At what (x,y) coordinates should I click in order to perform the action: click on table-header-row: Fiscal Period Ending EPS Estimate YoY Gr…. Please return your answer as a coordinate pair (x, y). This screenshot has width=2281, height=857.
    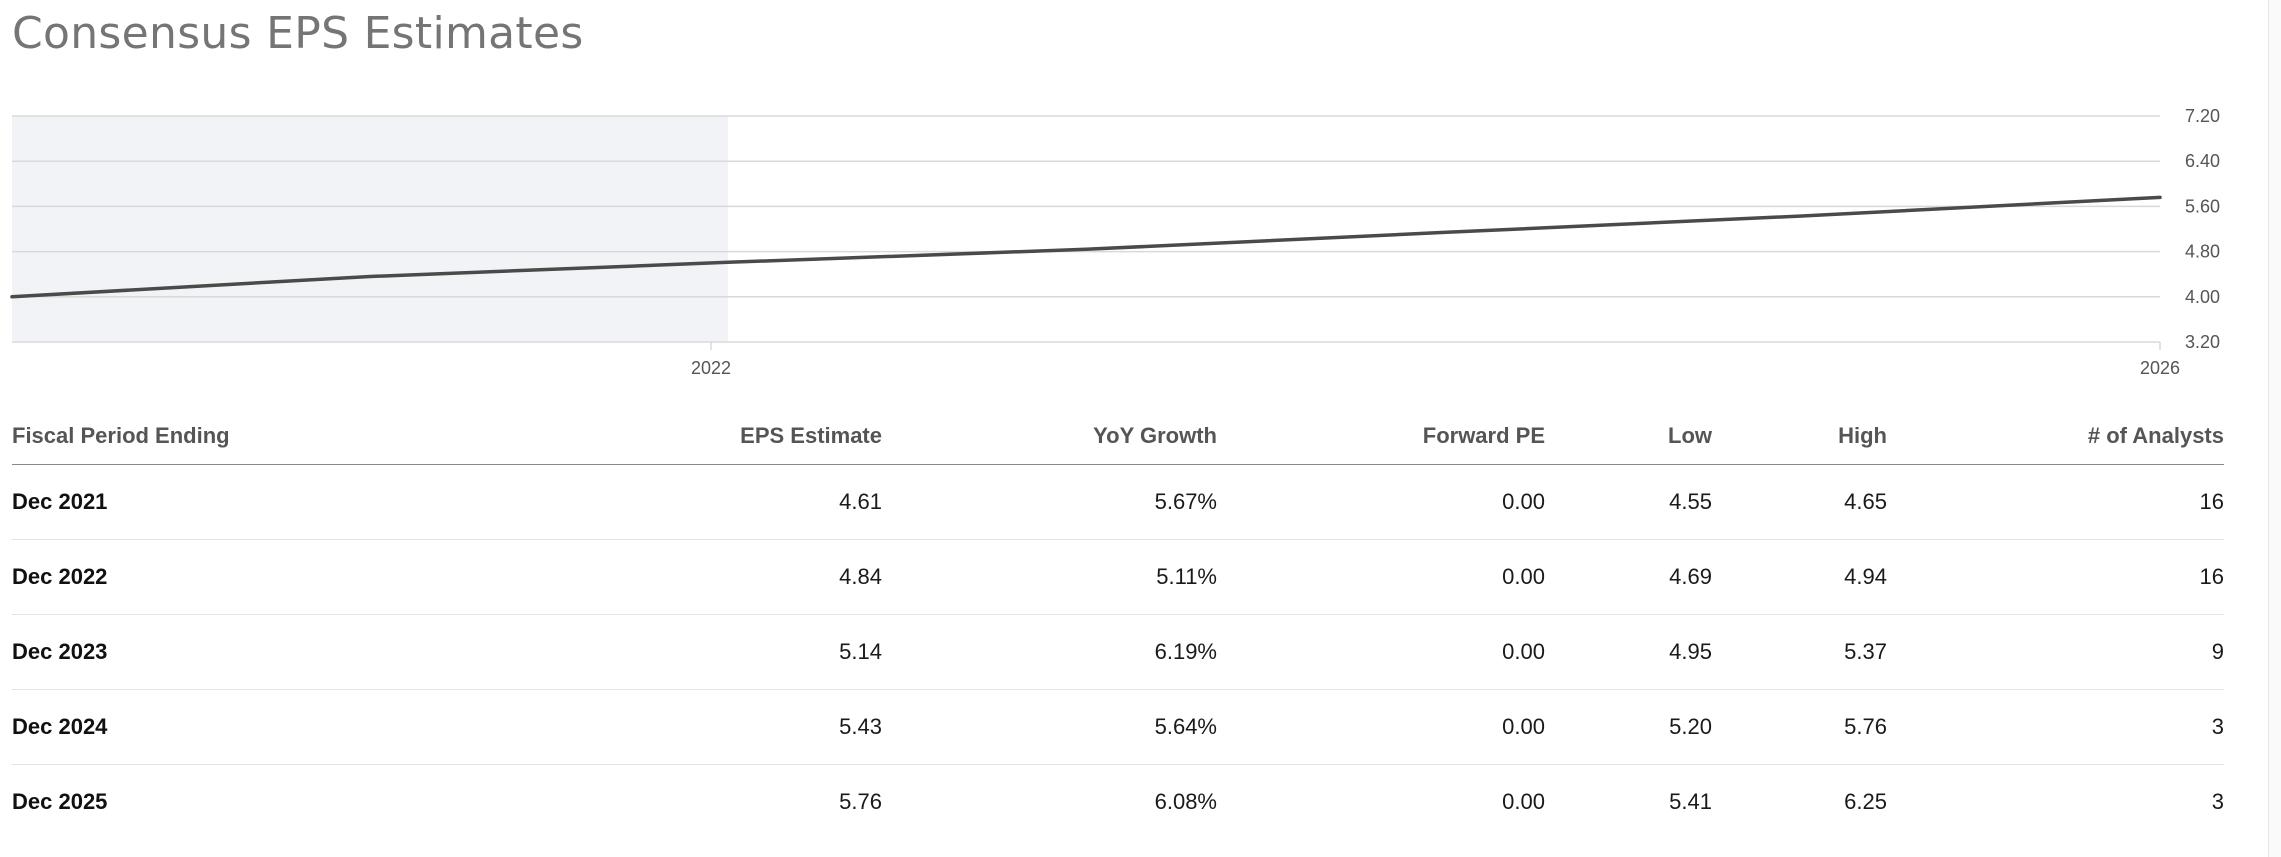
    Looking at the image, I should click on (1118, 436).